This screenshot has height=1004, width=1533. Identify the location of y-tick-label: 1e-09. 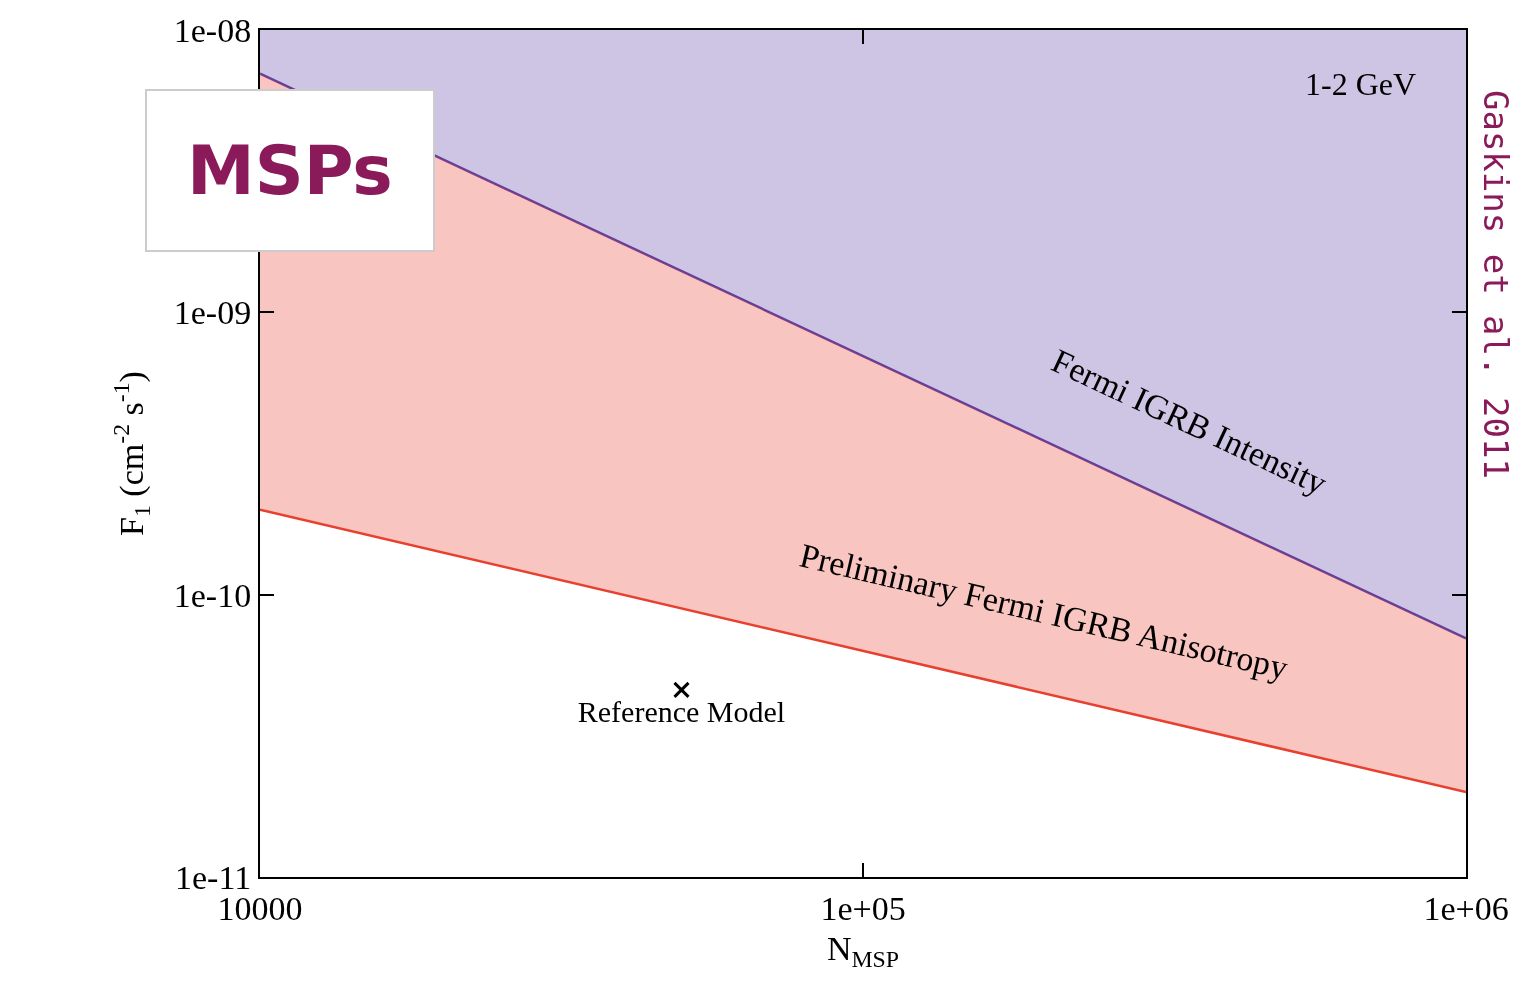
(212, 313).